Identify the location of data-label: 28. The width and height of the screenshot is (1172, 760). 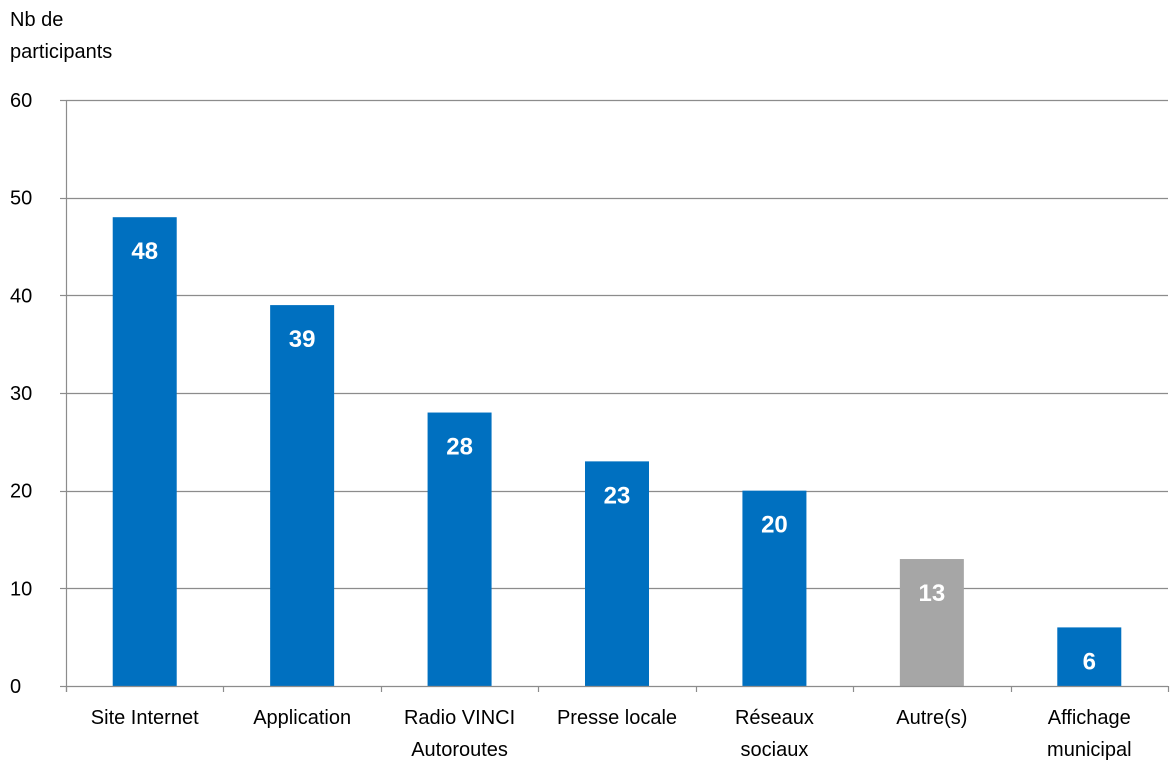
(459, 447).